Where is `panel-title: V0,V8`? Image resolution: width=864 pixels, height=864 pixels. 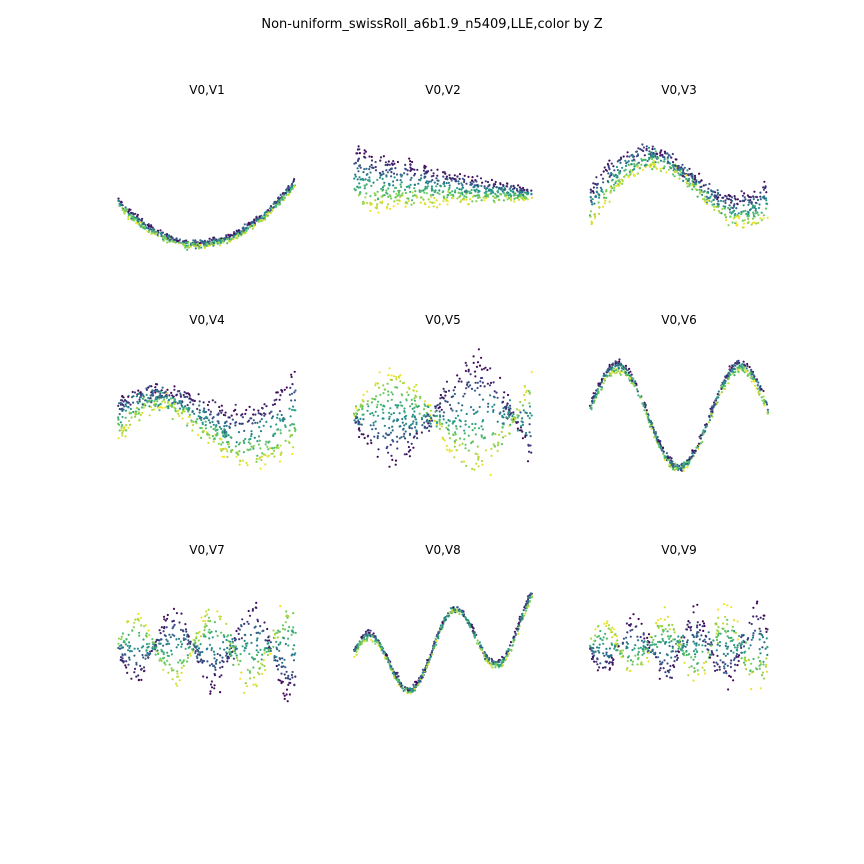
panel-title: V0,V8 is located at coordinates (443, 550).